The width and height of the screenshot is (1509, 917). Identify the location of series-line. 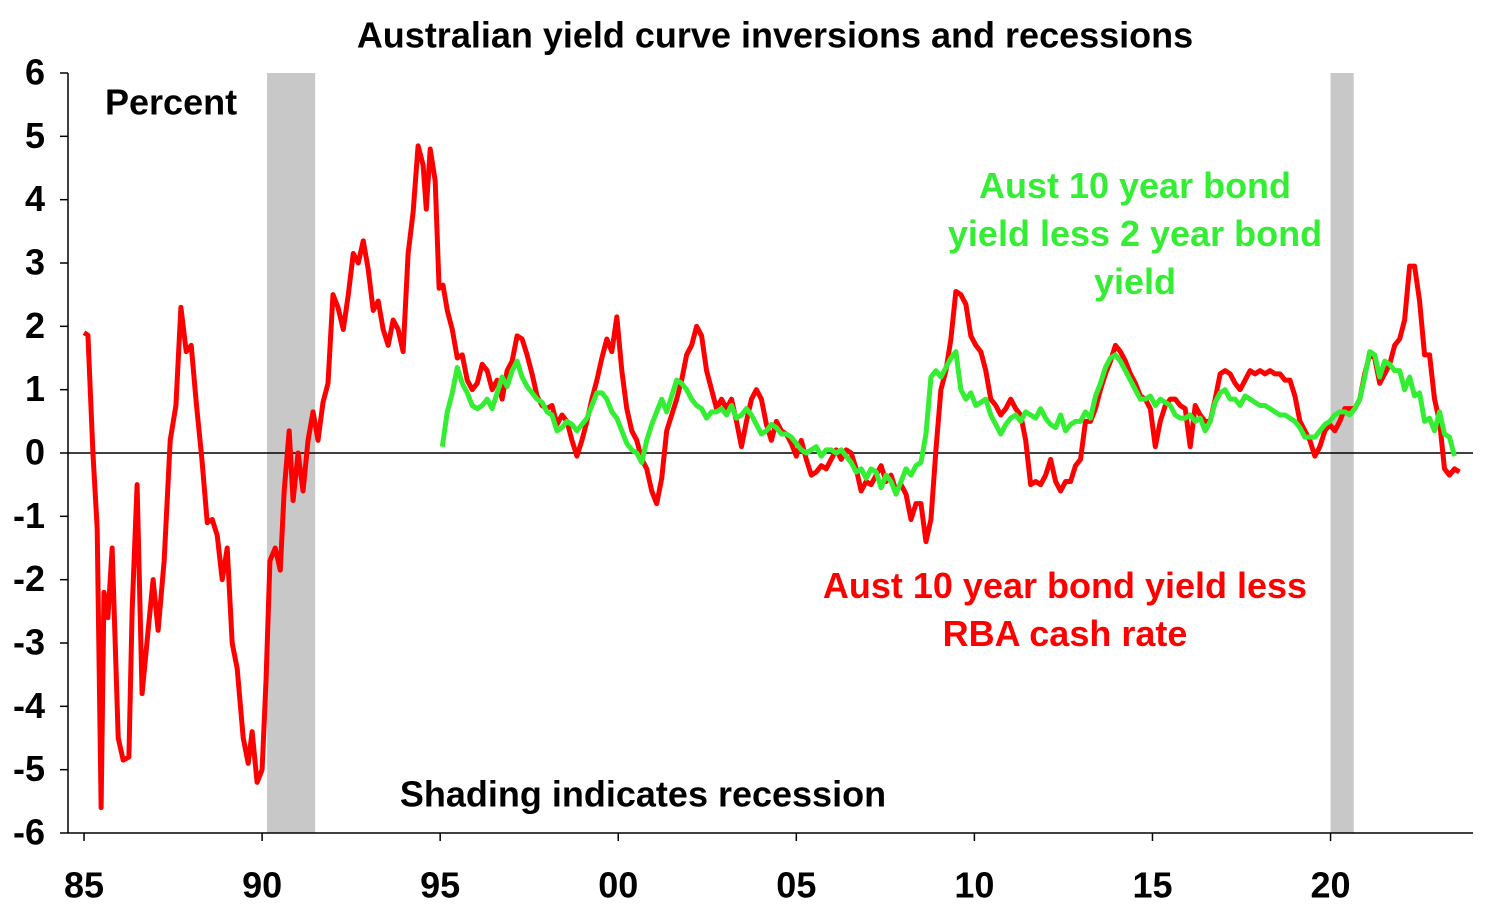
(948, 423).